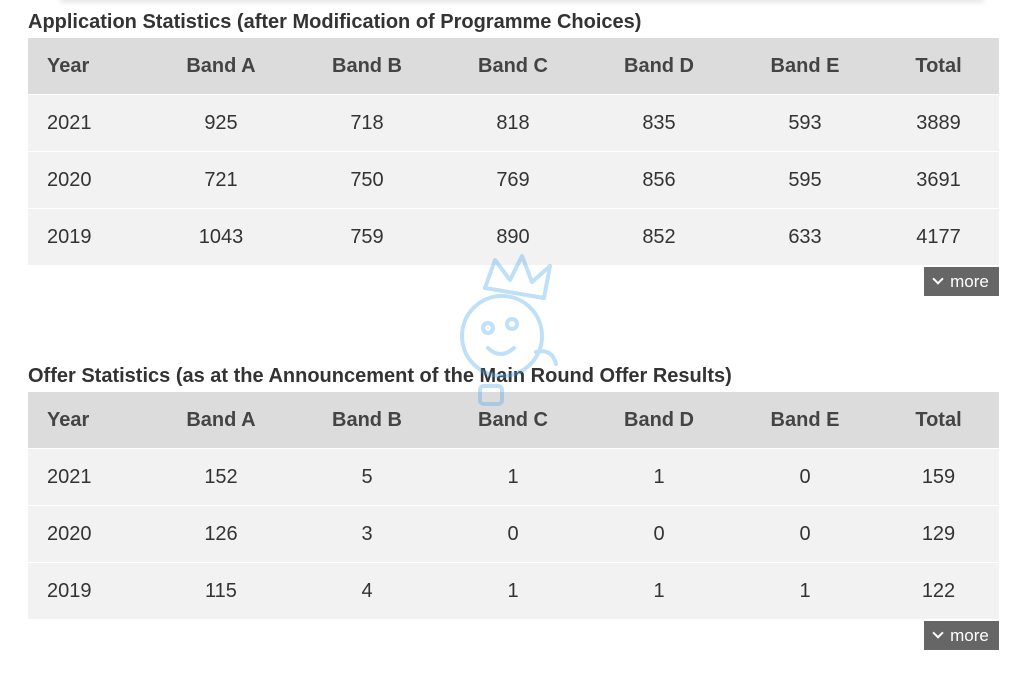 The image size is (1024, 675). Describe the element at coordinates (367, 534) in the screenshot. I see `table-cell: 3` at that location.